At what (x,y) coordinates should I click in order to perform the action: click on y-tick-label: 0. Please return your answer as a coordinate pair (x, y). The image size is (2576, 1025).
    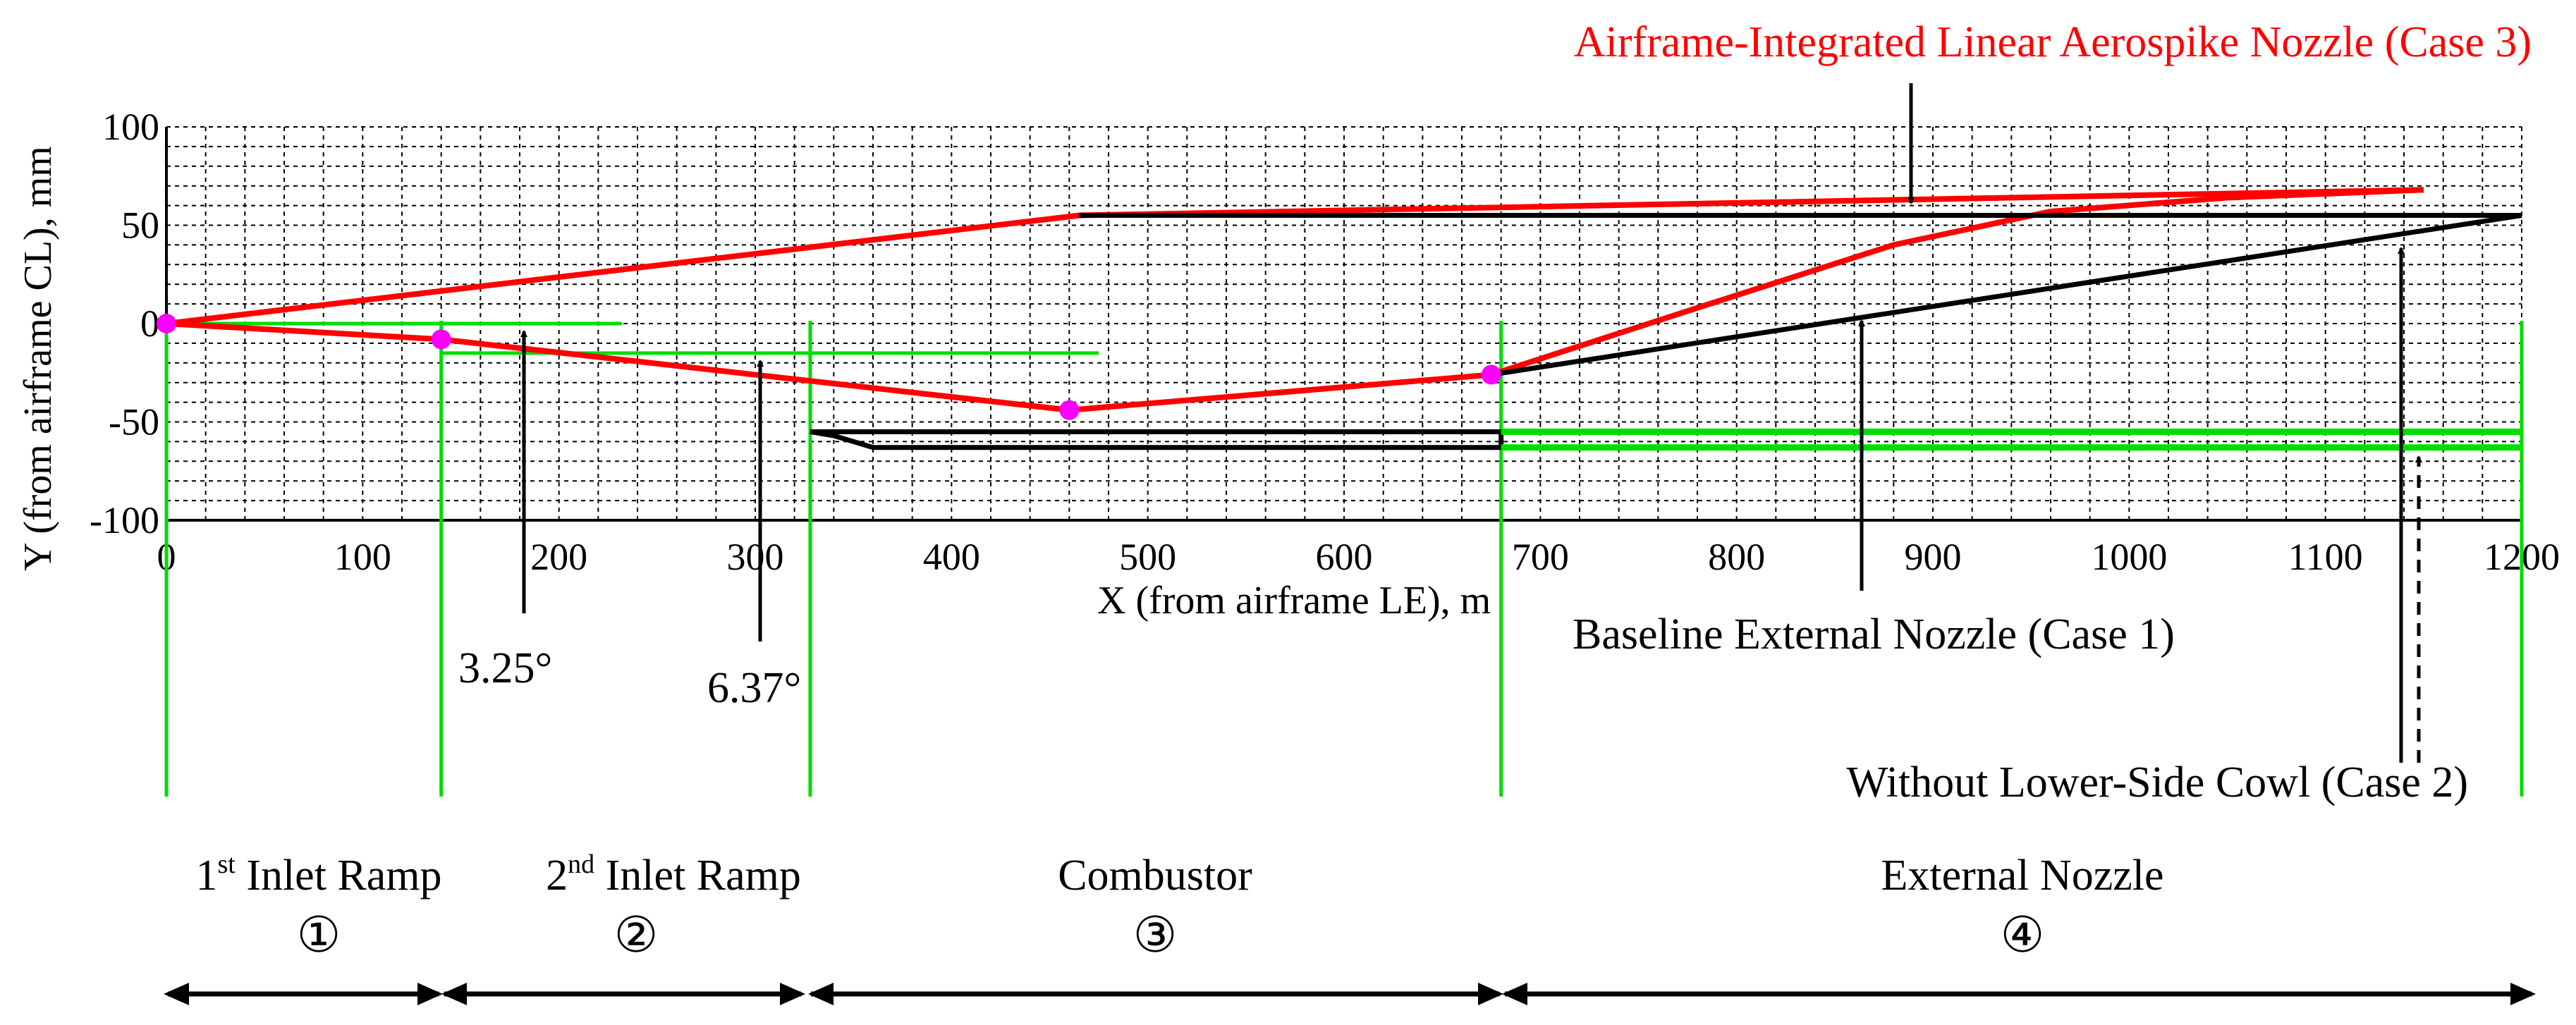
    Looking at the image, I should click on (150, 323).